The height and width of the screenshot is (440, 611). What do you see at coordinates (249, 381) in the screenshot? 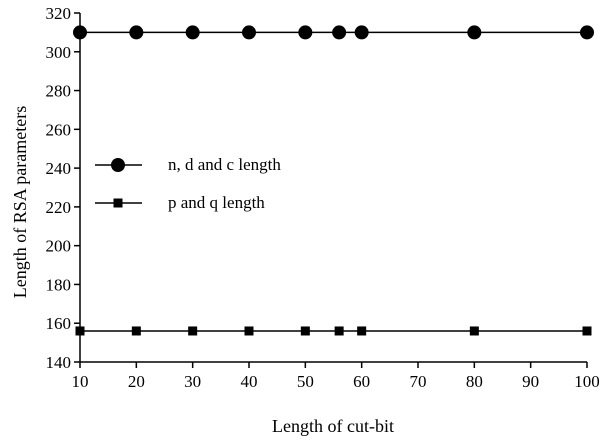
I see `x-tick-label: 40` at bounding box center [249, 381].